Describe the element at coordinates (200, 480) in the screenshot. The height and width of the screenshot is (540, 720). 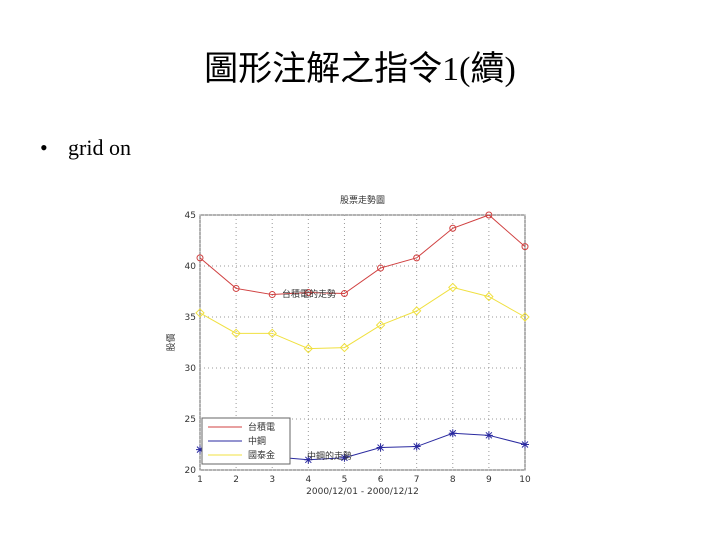
I see `x-tick-label: 1` at that location.